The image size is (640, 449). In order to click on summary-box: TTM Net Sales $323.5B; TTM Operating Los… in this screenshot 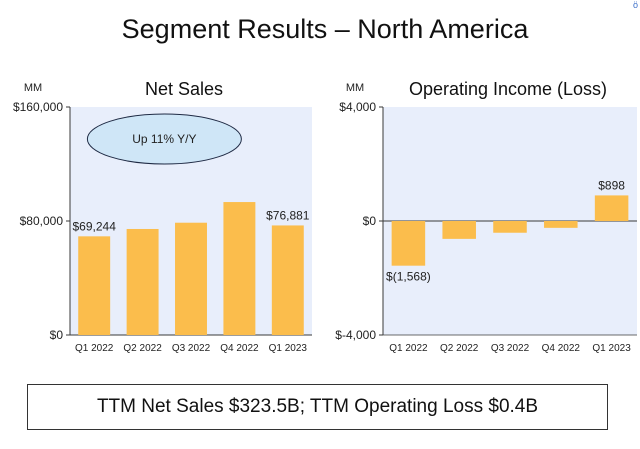, I will do `click(317, 407)`.